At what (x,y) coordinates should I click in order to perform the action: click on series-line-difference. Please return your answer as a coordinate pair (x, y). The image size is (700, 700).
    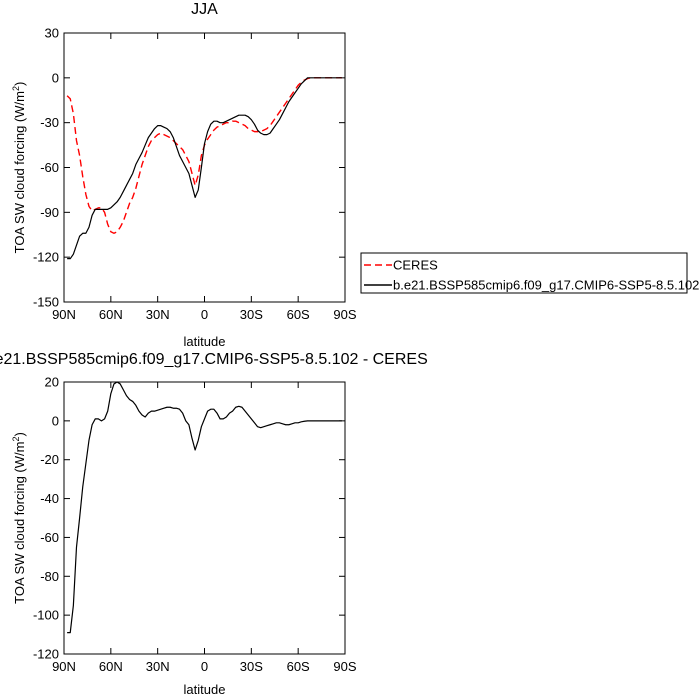
    Looking at the image, I should click on (204, 507).